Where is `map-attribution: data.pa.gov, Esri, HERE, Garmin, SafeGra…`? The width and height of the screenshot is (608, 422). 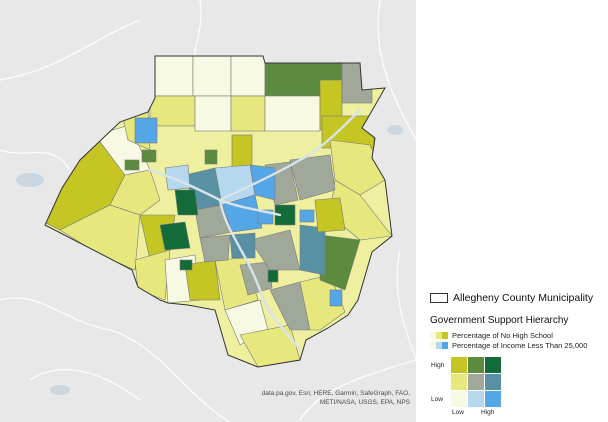
map-attribution: data.pa.gov, Esri, HERE, Garmin, SafeGra… is located at coordinates (335, 398).